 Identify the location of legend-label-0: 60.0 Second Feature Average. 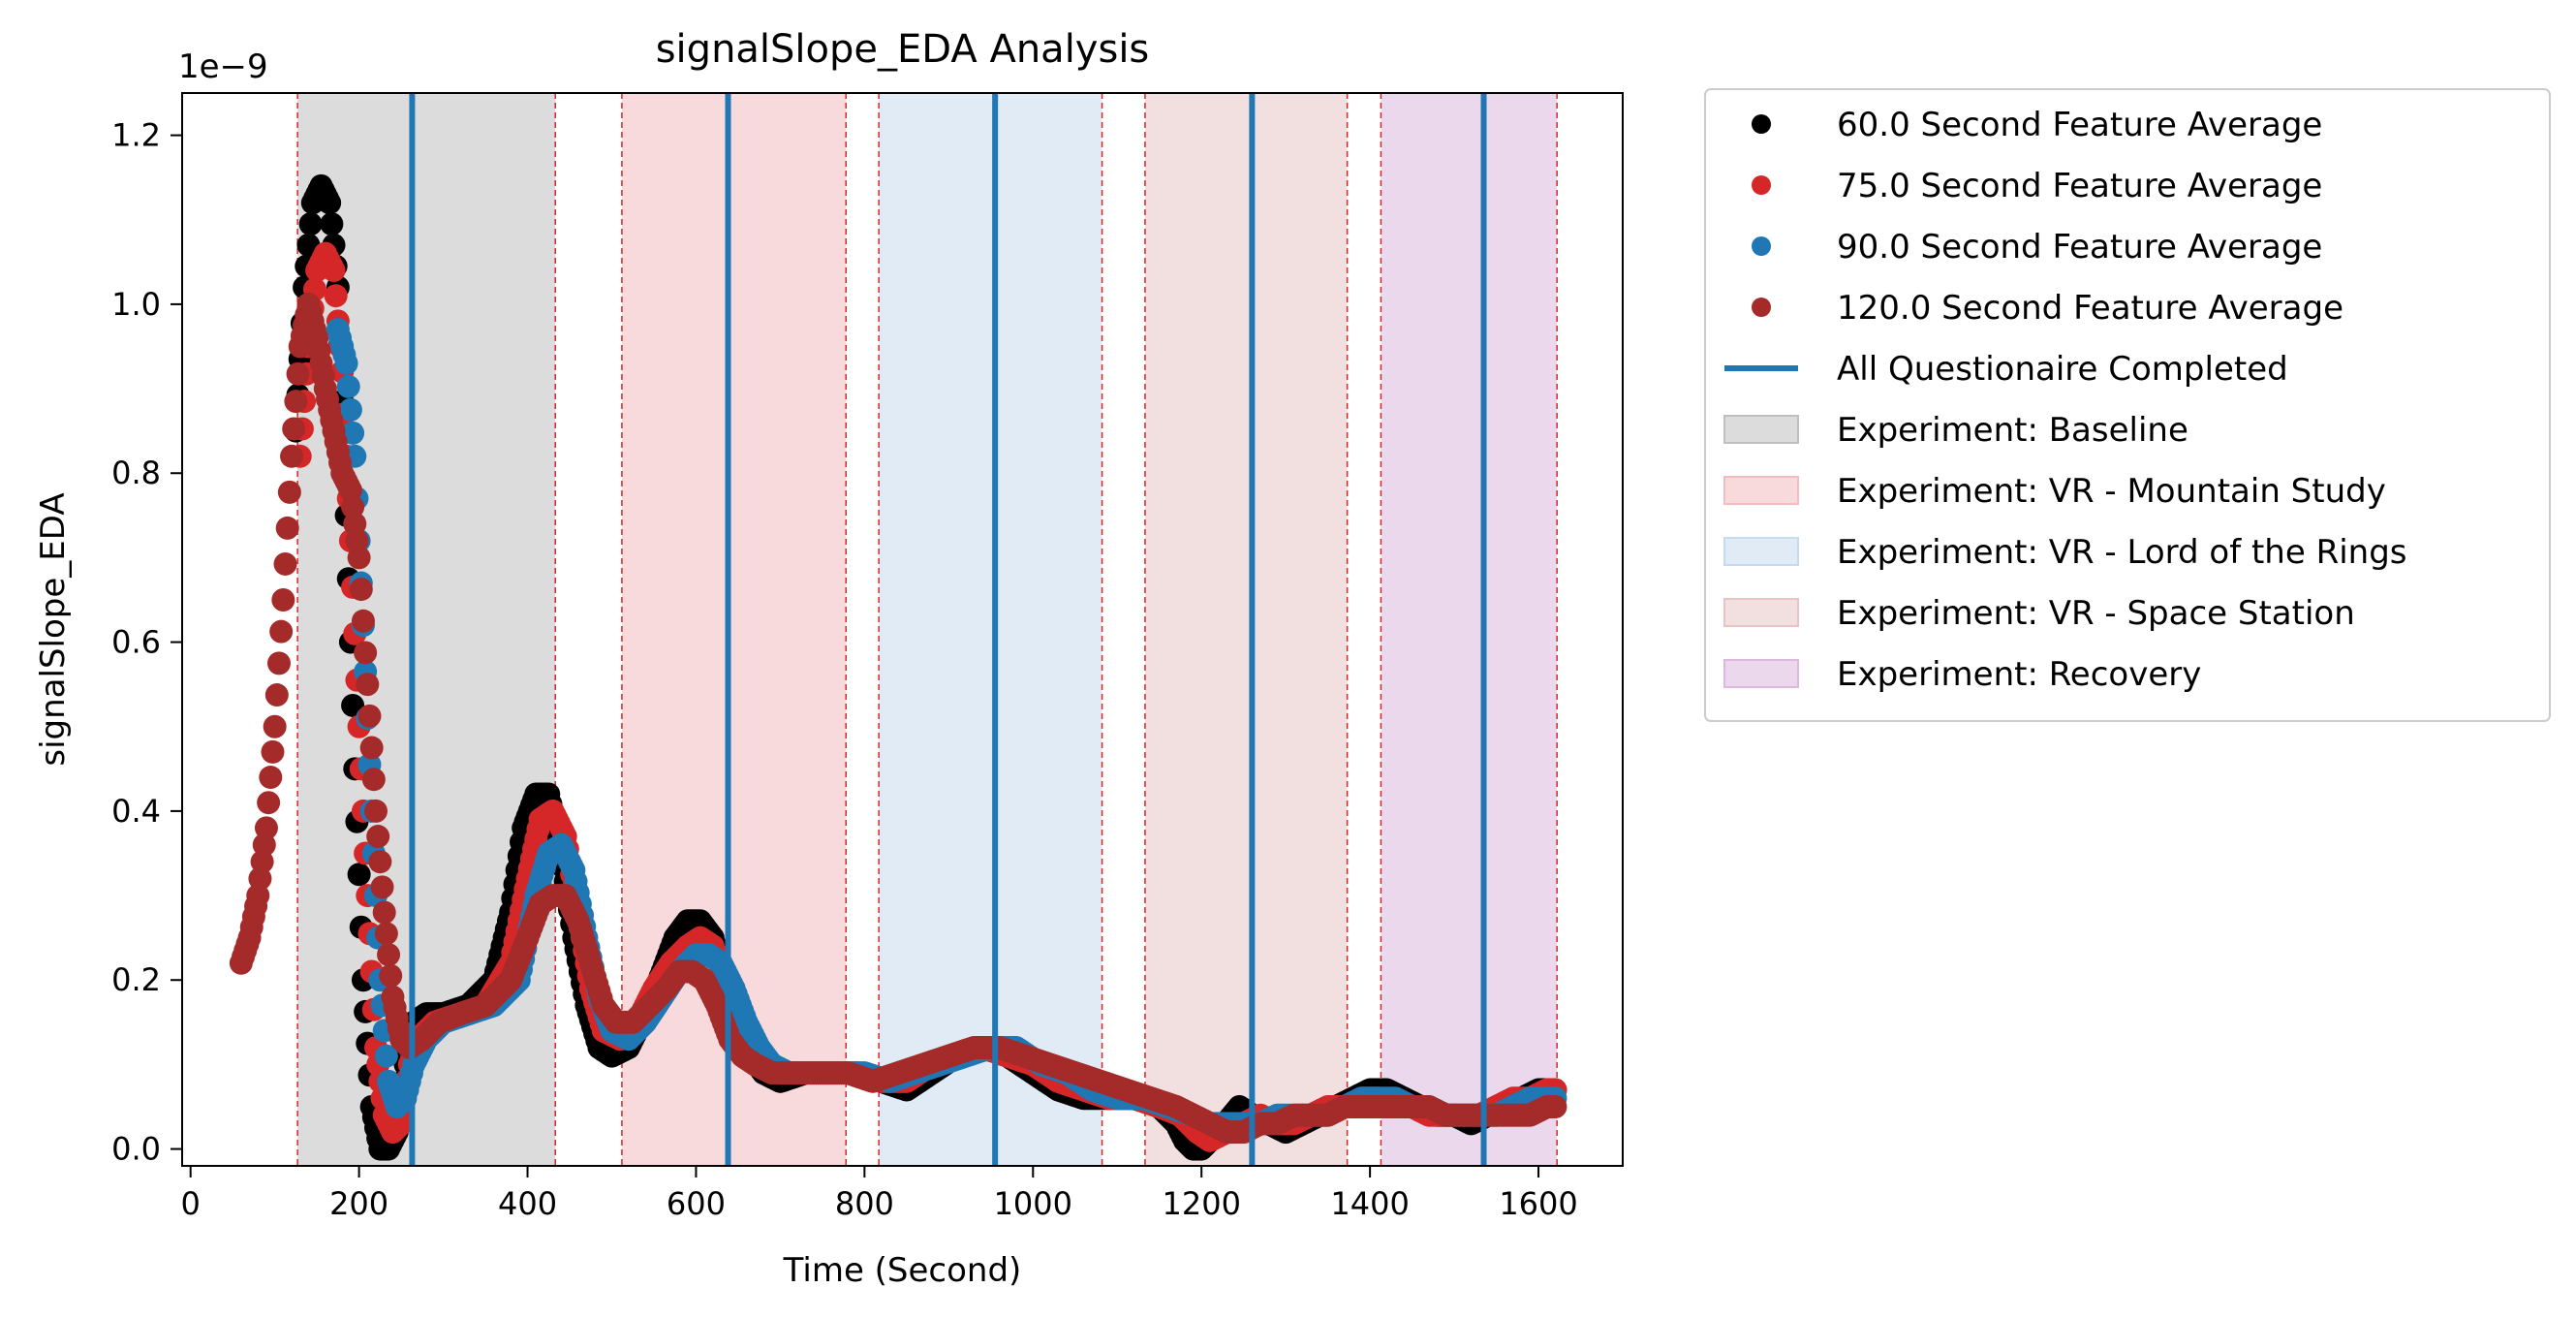
(2079, 125).